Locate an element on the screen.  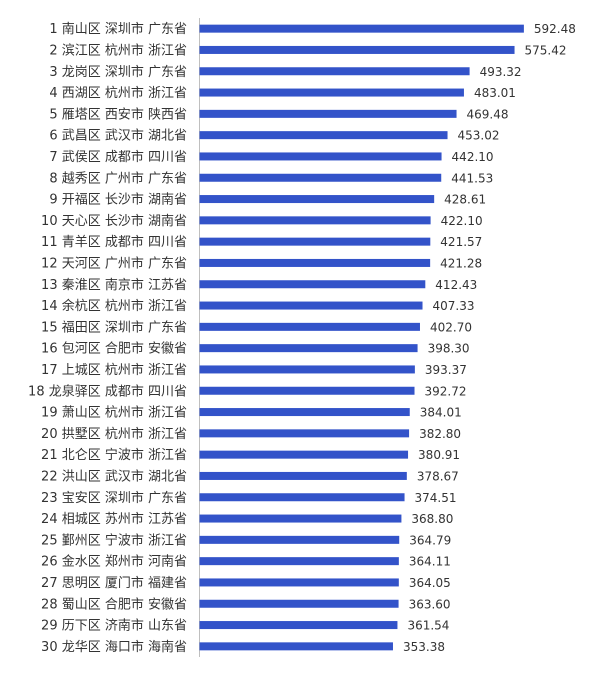
category-label: 21 北仑区 宁波市 浙江省 is located at coordinates (114, 455).